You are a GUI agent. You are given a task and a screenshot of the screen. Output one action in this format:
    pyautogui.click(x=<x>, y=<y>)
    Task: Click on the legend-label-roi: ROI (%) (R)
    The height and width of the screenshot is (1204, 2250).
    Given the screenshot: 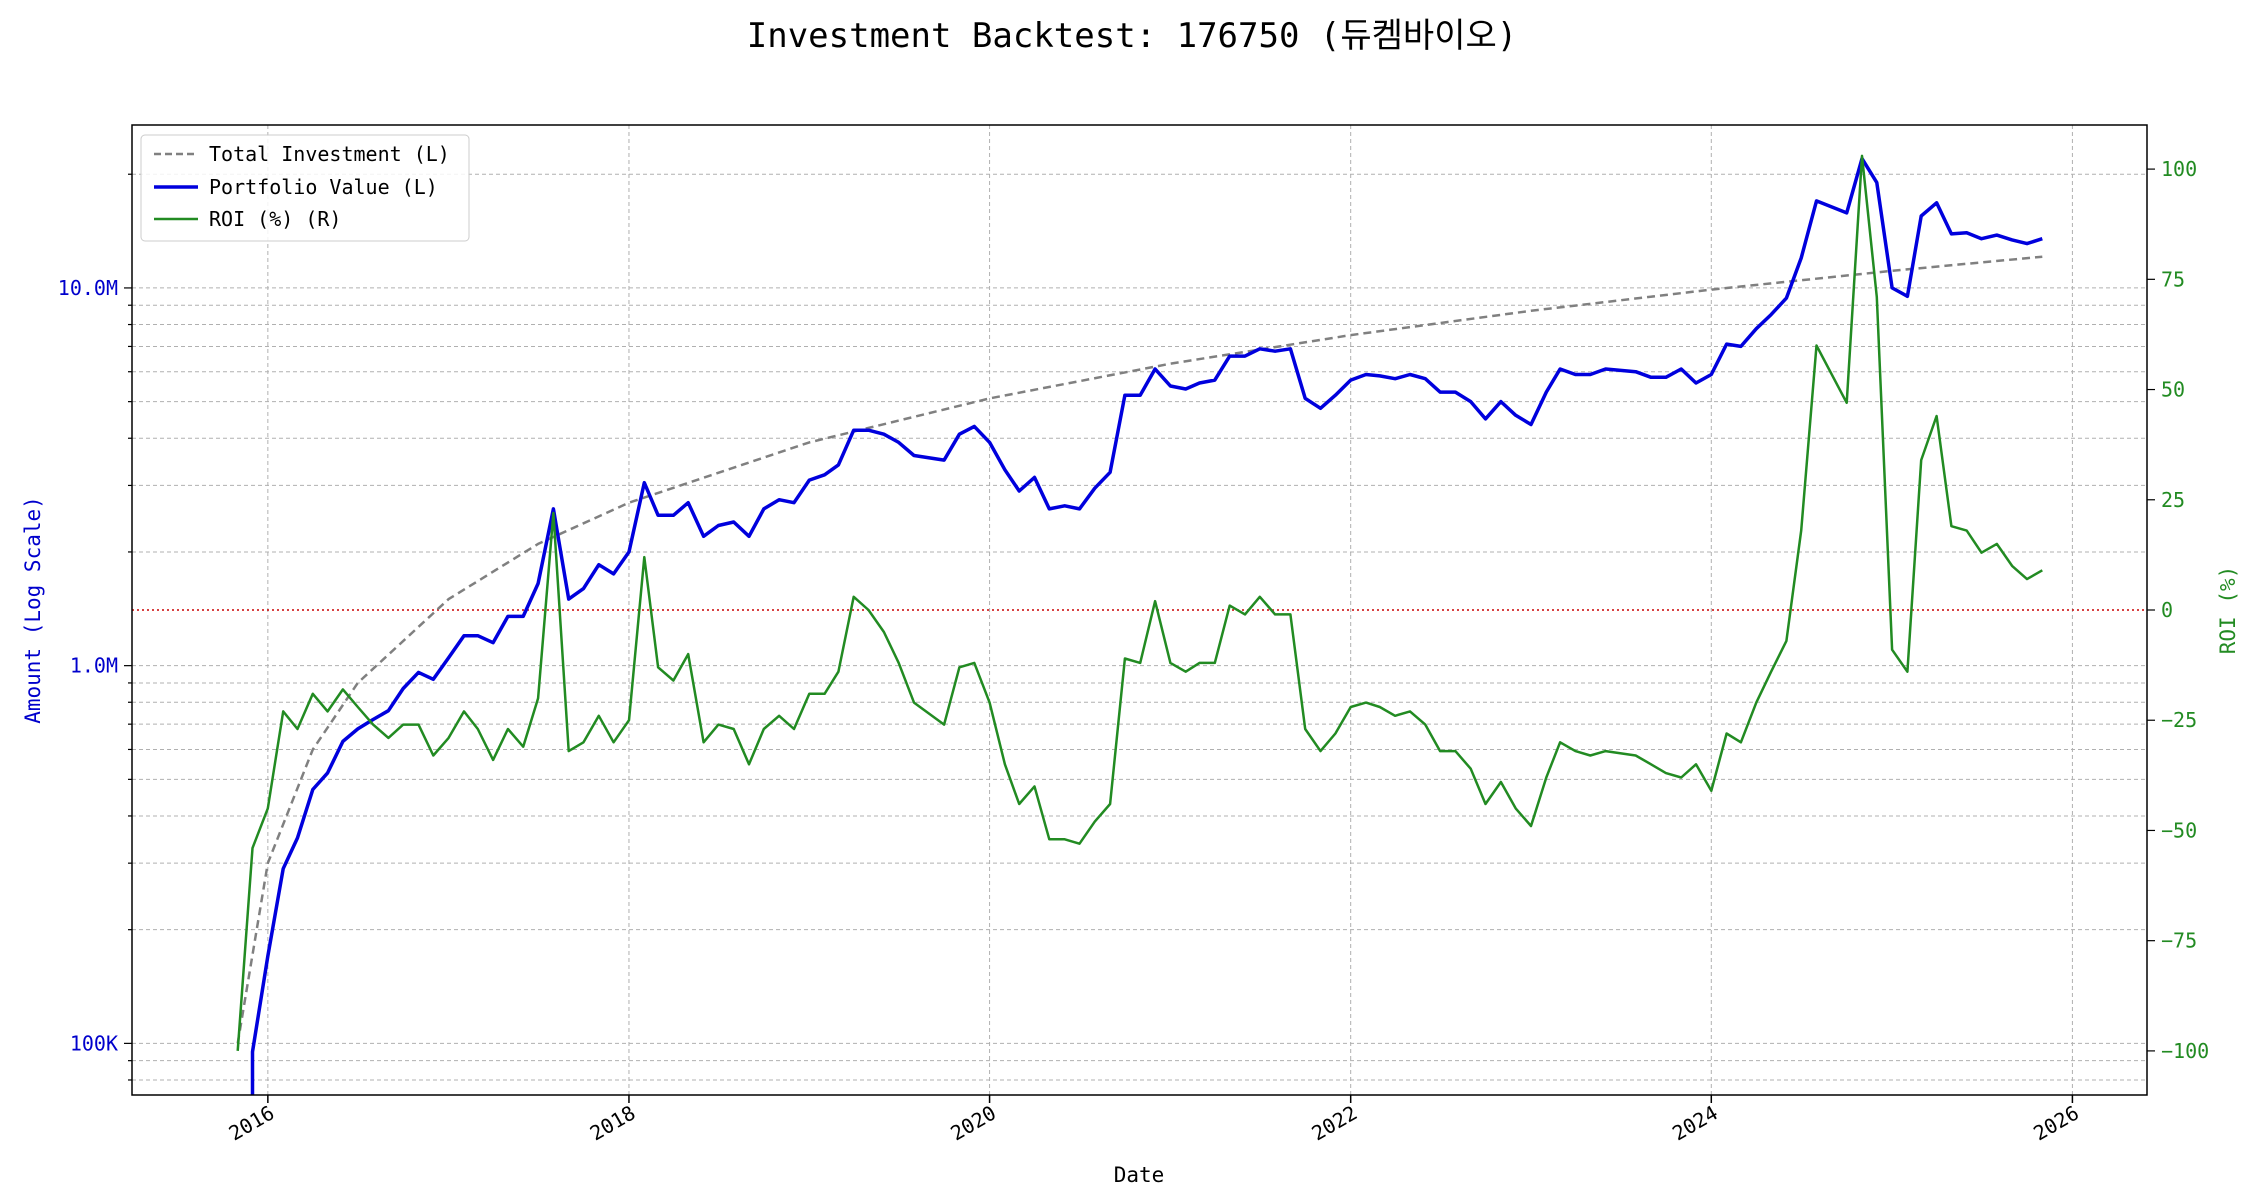 What is the action you would take?
    pyautogui.click(x=275, y=219)
    